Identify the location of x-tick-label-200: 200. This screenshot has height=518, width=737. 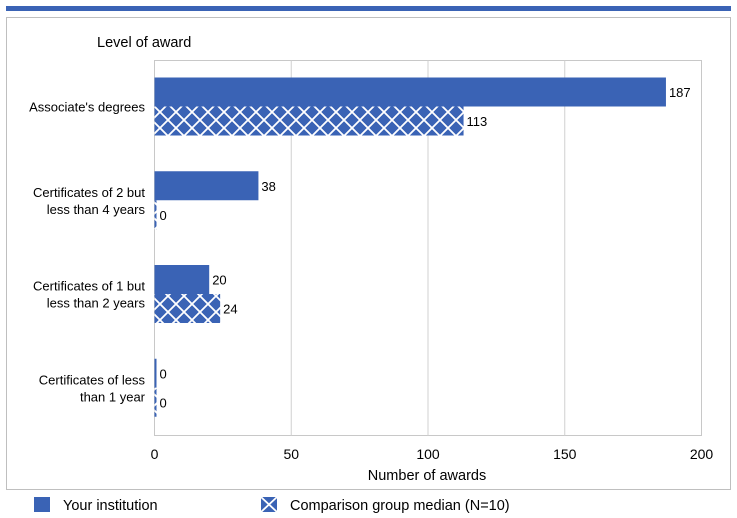
(702, 454).